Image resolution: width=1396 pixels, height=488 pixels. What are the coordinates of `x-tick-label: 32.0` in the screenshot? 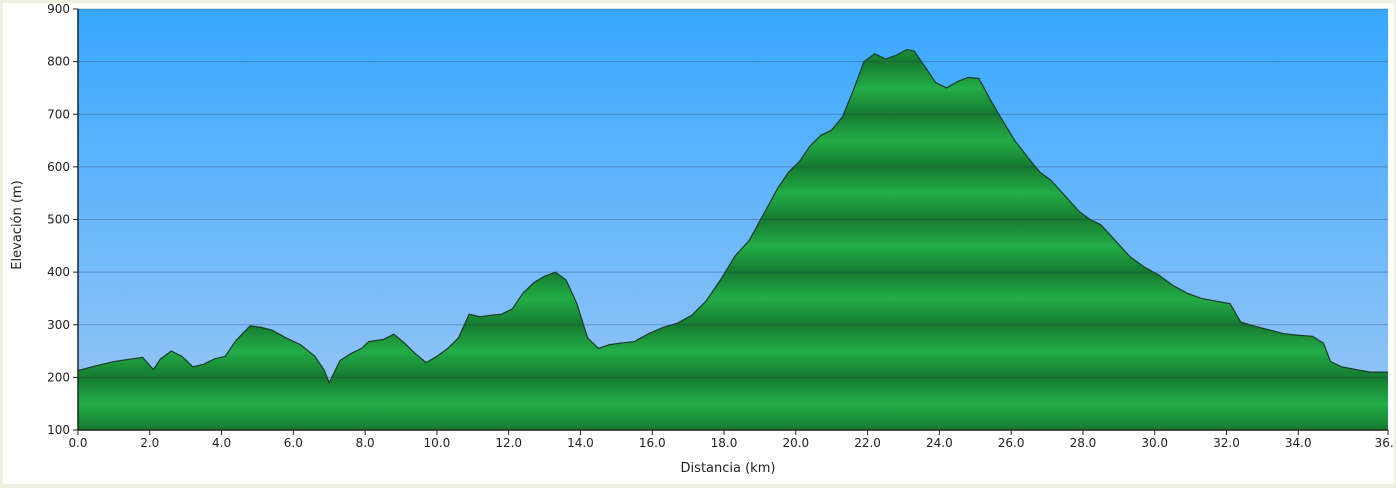 It's located at (1226, 443).